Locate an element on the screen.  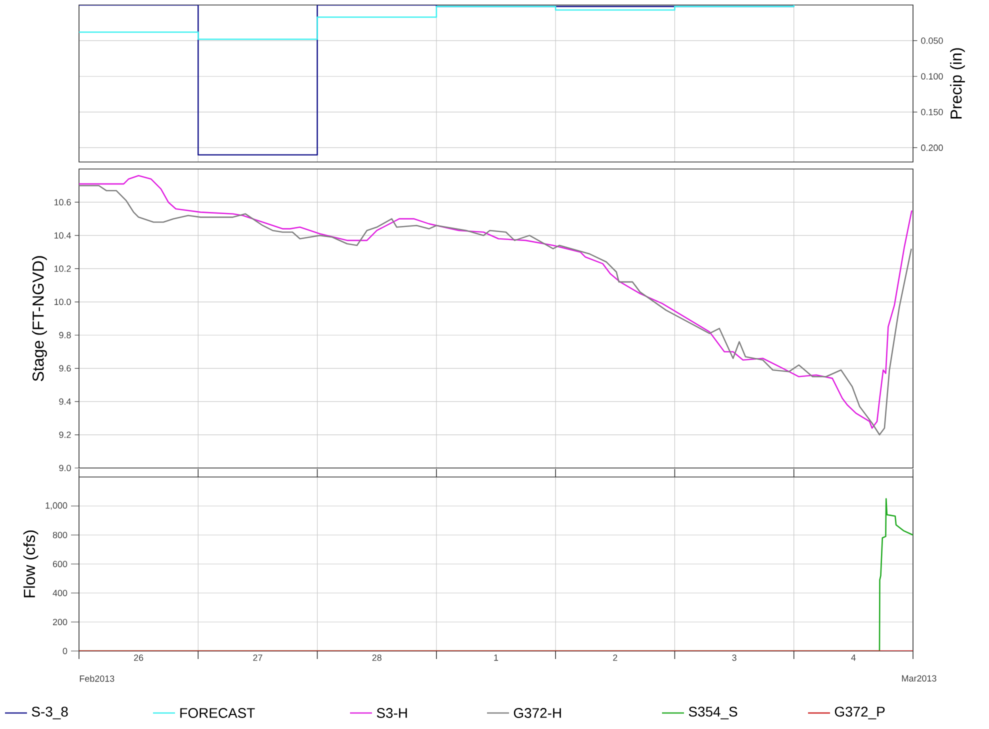
y-tick-label: 9.6 is located at coordinates (65, 368).